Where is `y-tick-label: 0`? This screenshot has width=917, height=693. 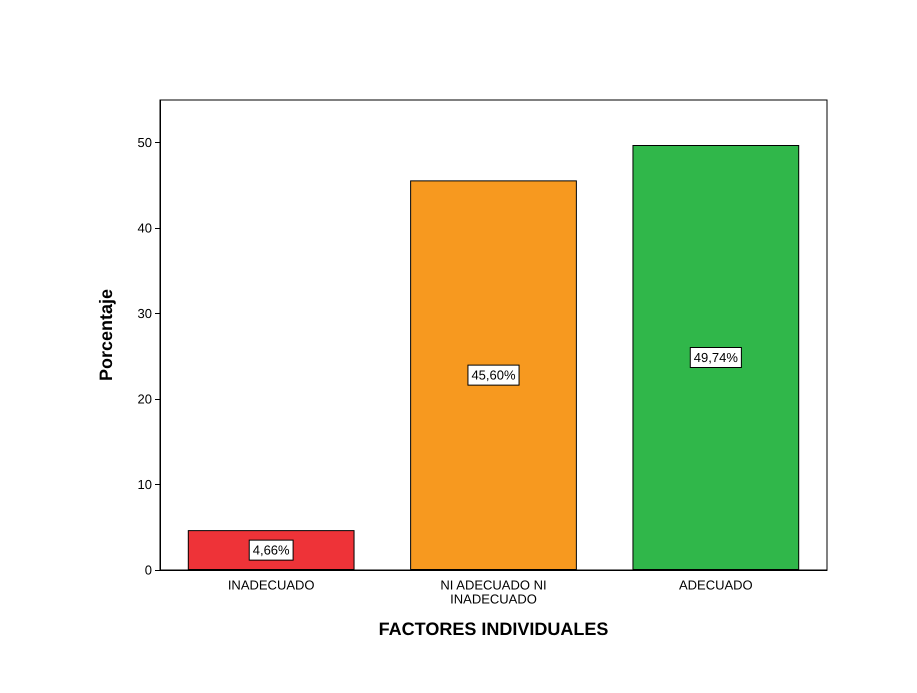 y-tick-label: 0 is located at coordinates (148, 570).